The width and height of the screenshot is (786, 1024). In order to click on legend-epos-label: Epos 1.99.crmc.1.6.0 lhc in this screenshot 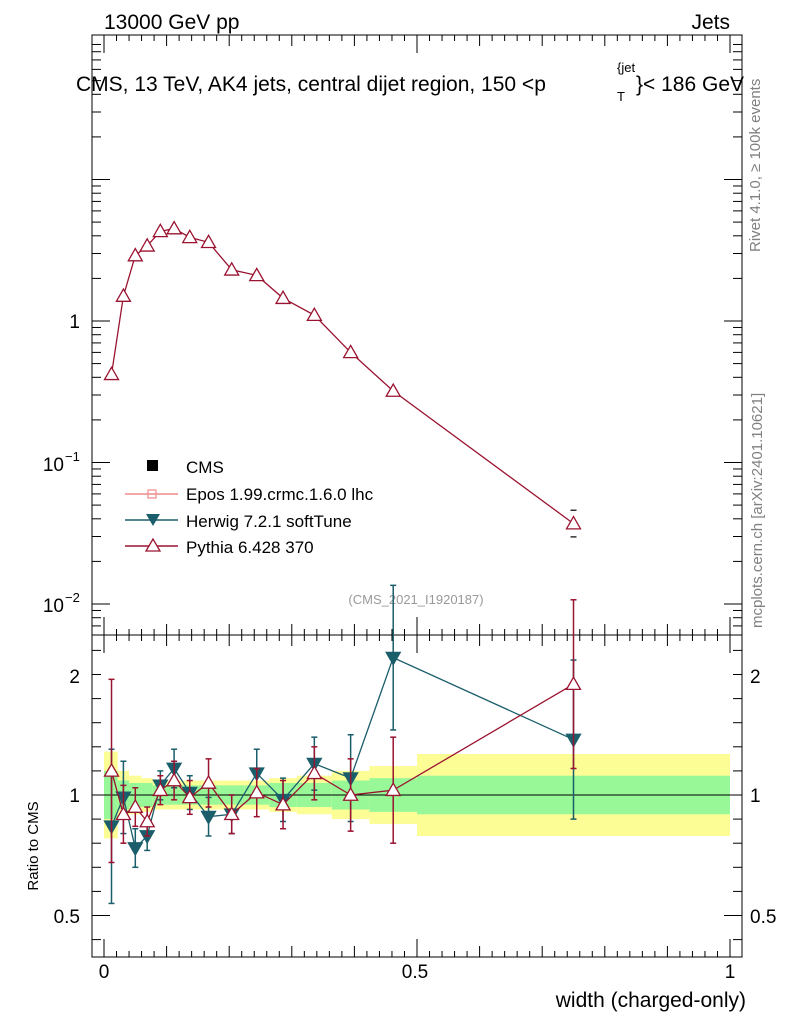, I will do `click(280, 494)`.